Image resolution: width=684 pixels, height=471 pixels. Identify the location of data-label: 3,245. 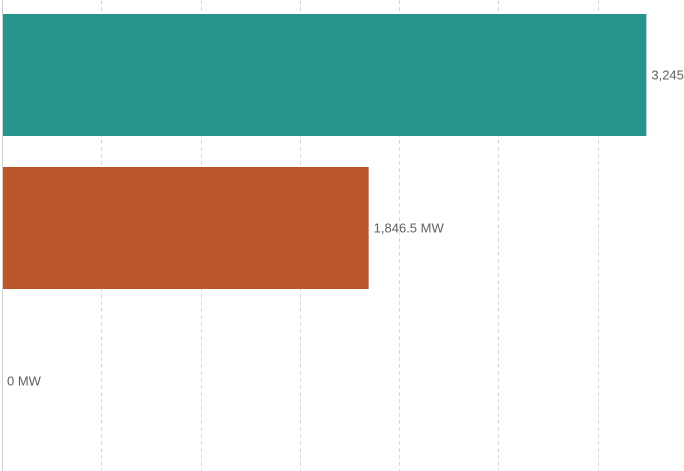
(667, 75).